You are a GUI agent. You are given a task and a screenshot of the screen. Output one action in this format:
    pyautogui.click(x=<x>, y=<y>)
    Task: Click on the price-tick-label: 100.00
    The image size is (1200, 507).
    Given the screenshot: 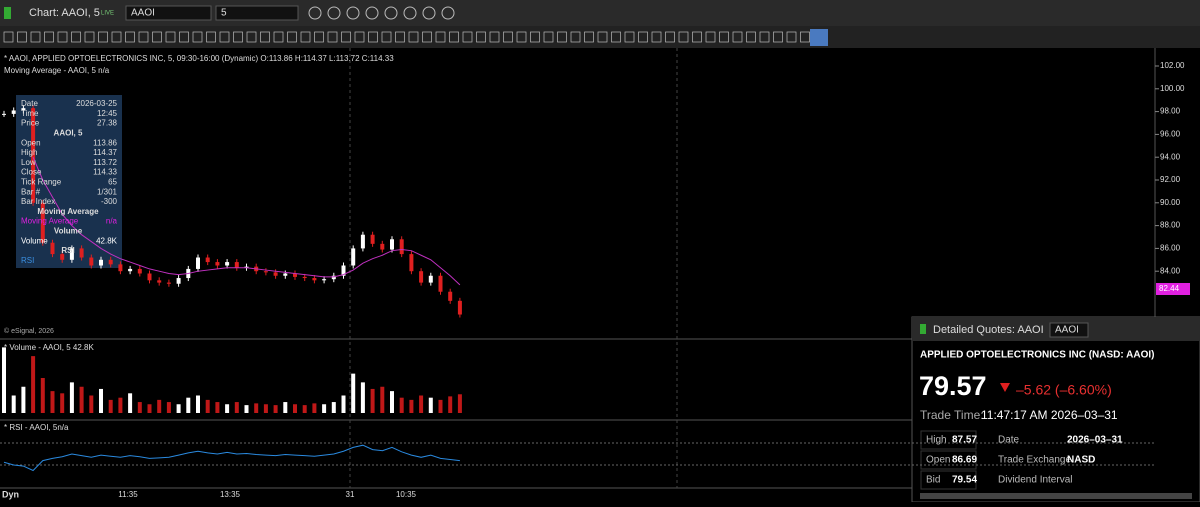 What is the action you would take?
    pyautogui.click(x=1172, y=88)
    